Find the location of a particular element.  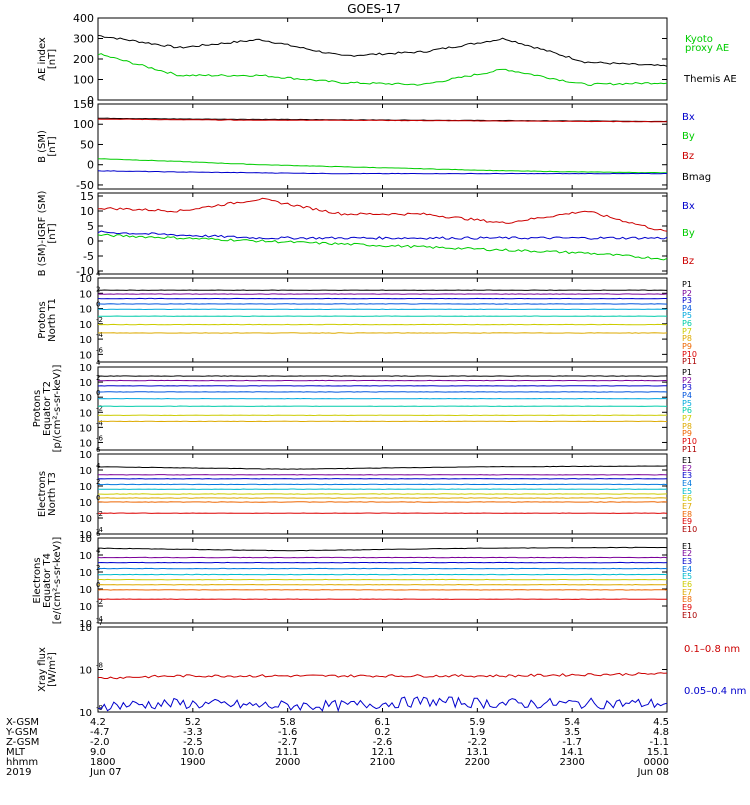

plot-title: GOES-17 is located at coordinates (374, 9).